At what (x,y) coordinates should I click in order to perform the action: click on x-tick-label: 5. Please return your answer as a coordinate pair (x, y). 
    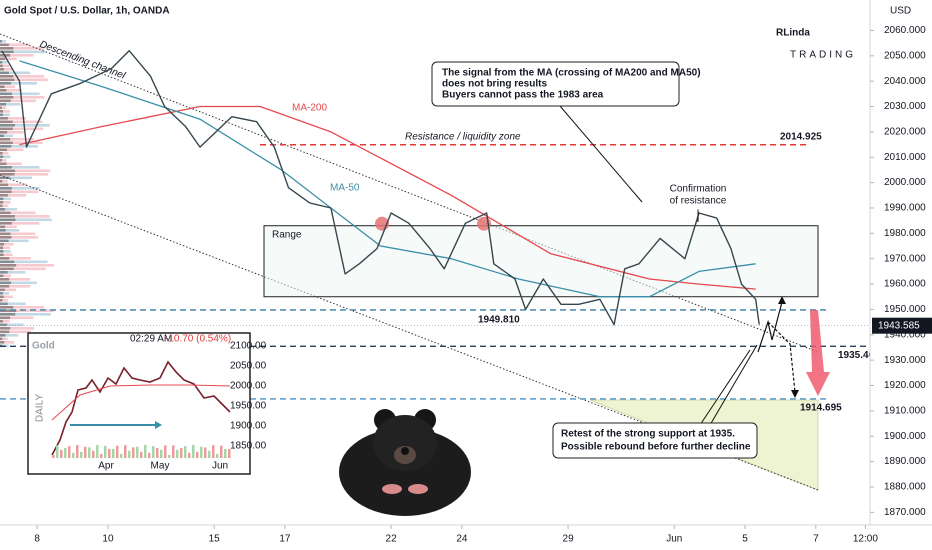
    Looking at the image, I should click on (745, 539).